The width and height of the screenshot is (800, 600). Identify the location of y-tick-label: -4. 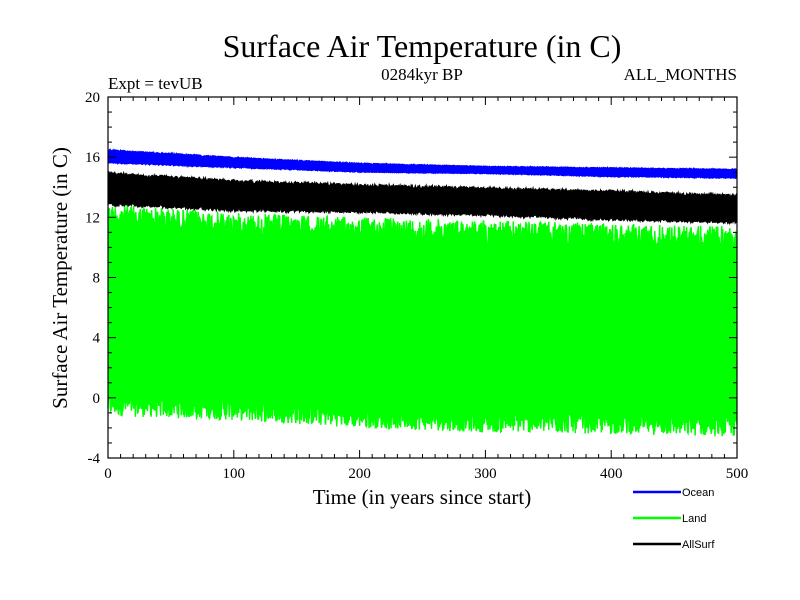
(94, 459).